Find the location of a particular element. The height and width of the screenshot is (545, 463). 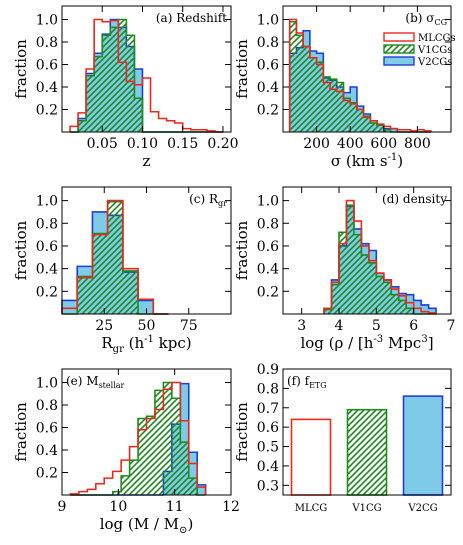

y-tick-label: 0.9 is located at coordinates (268, 370).